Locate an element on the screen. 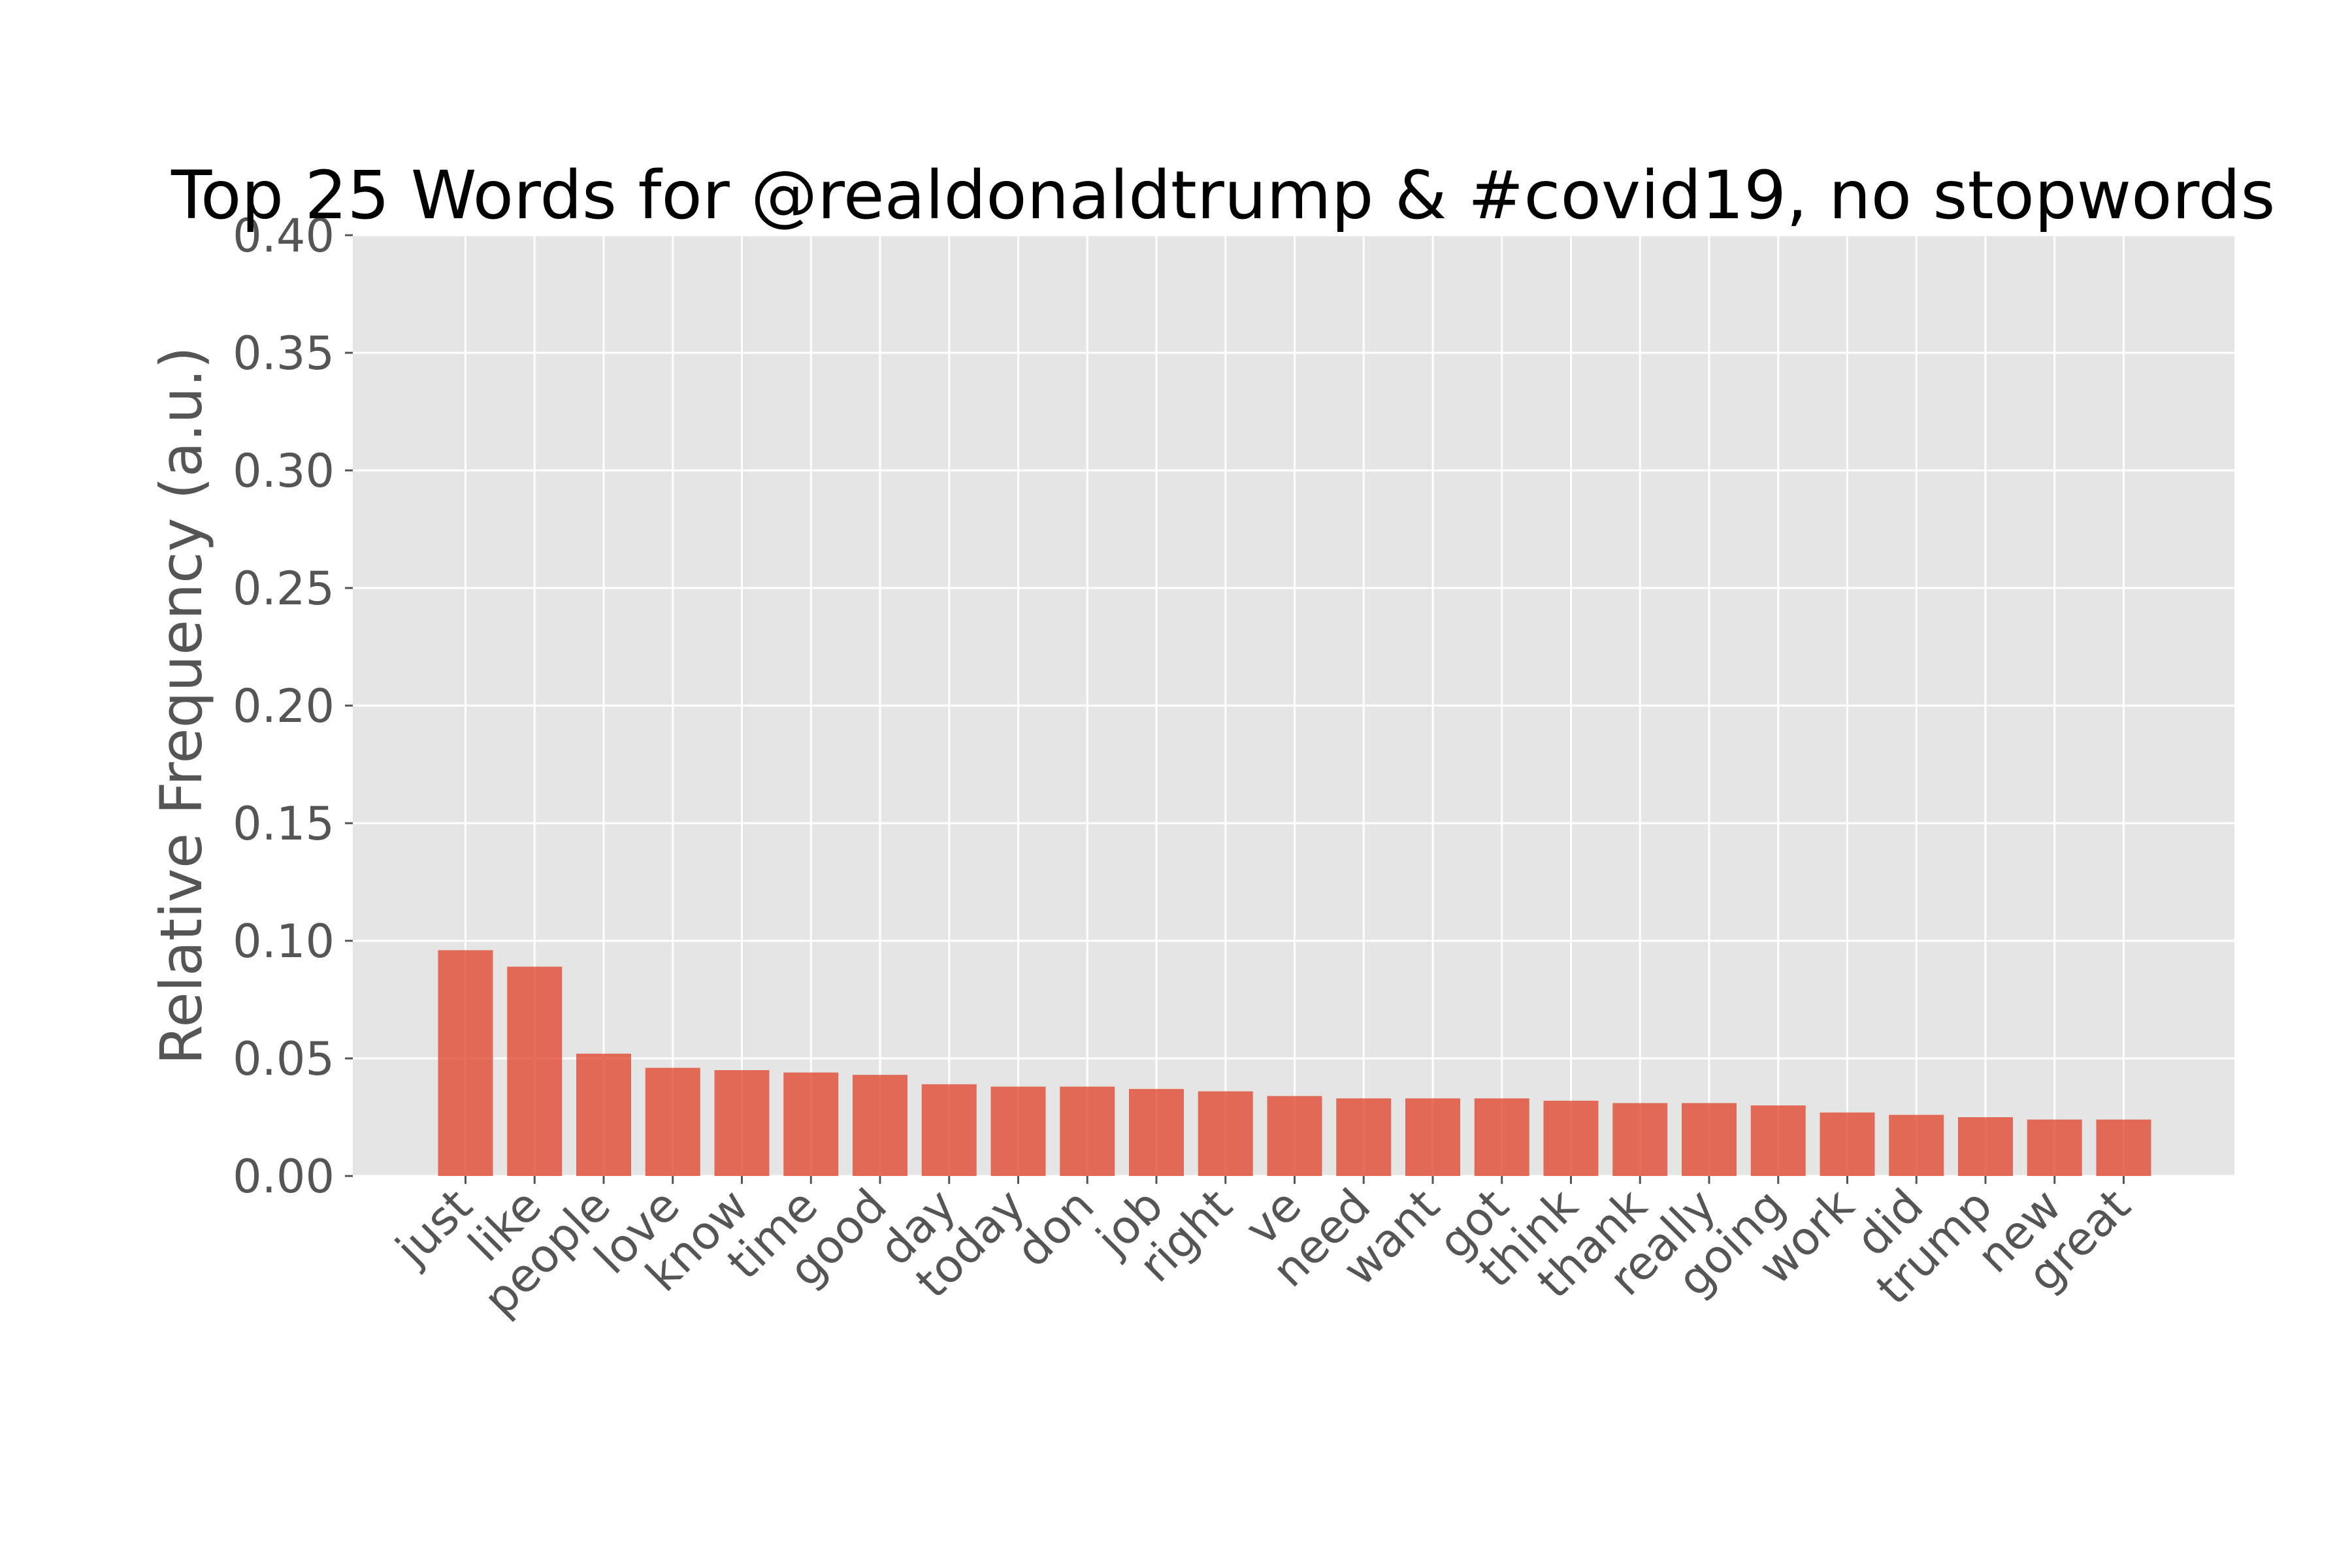 This screenshot has width=2352, height=1568. bars is located at coordinates (1294, 1063).